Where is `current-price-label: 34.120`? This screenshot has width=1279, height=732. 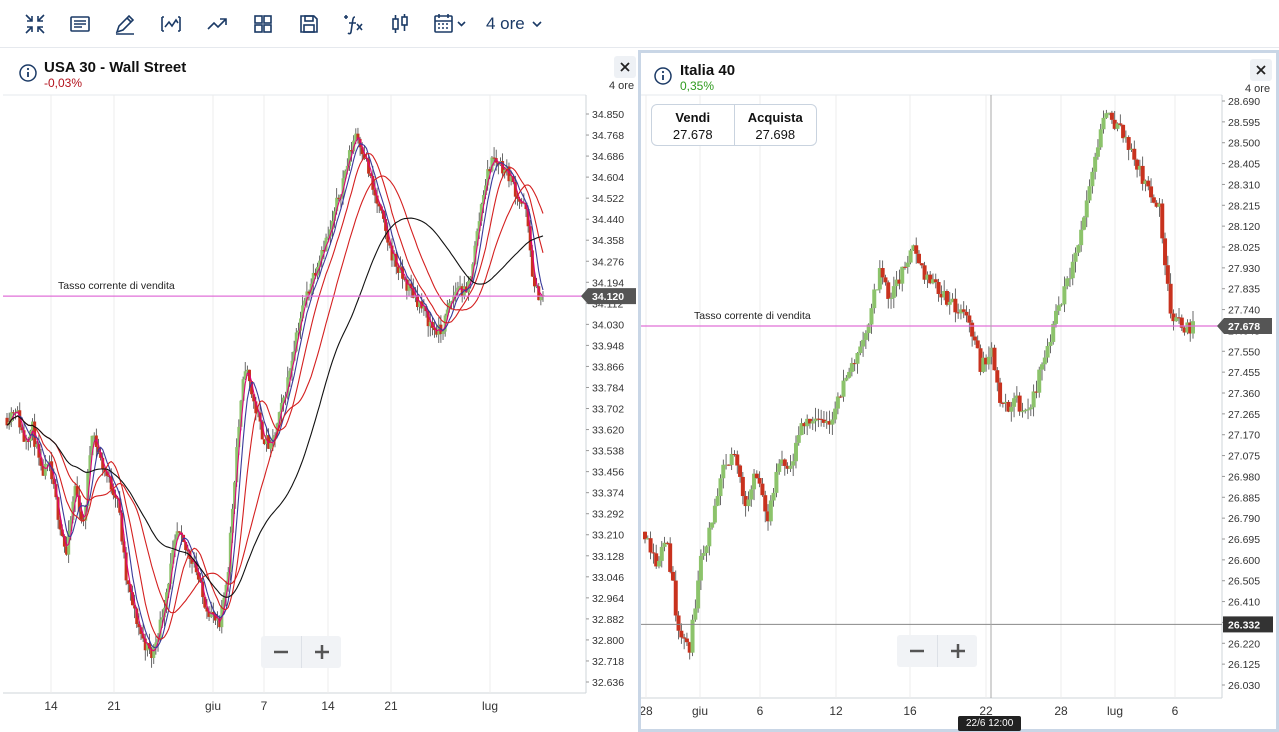 current-price-label: 34.120 is located at coordinates (608, 297).